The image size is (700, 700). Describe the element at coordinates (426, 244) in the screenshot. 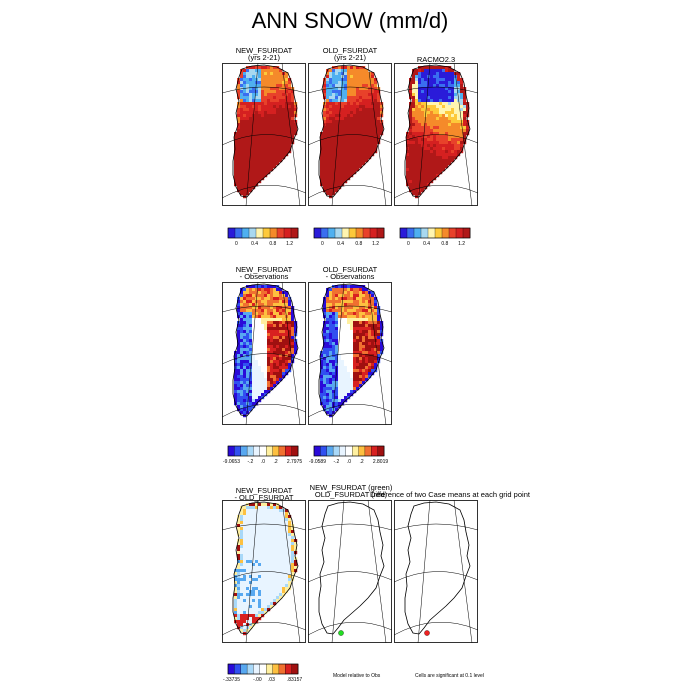

I see `colorbar-tick-label: 0.4` at that location.